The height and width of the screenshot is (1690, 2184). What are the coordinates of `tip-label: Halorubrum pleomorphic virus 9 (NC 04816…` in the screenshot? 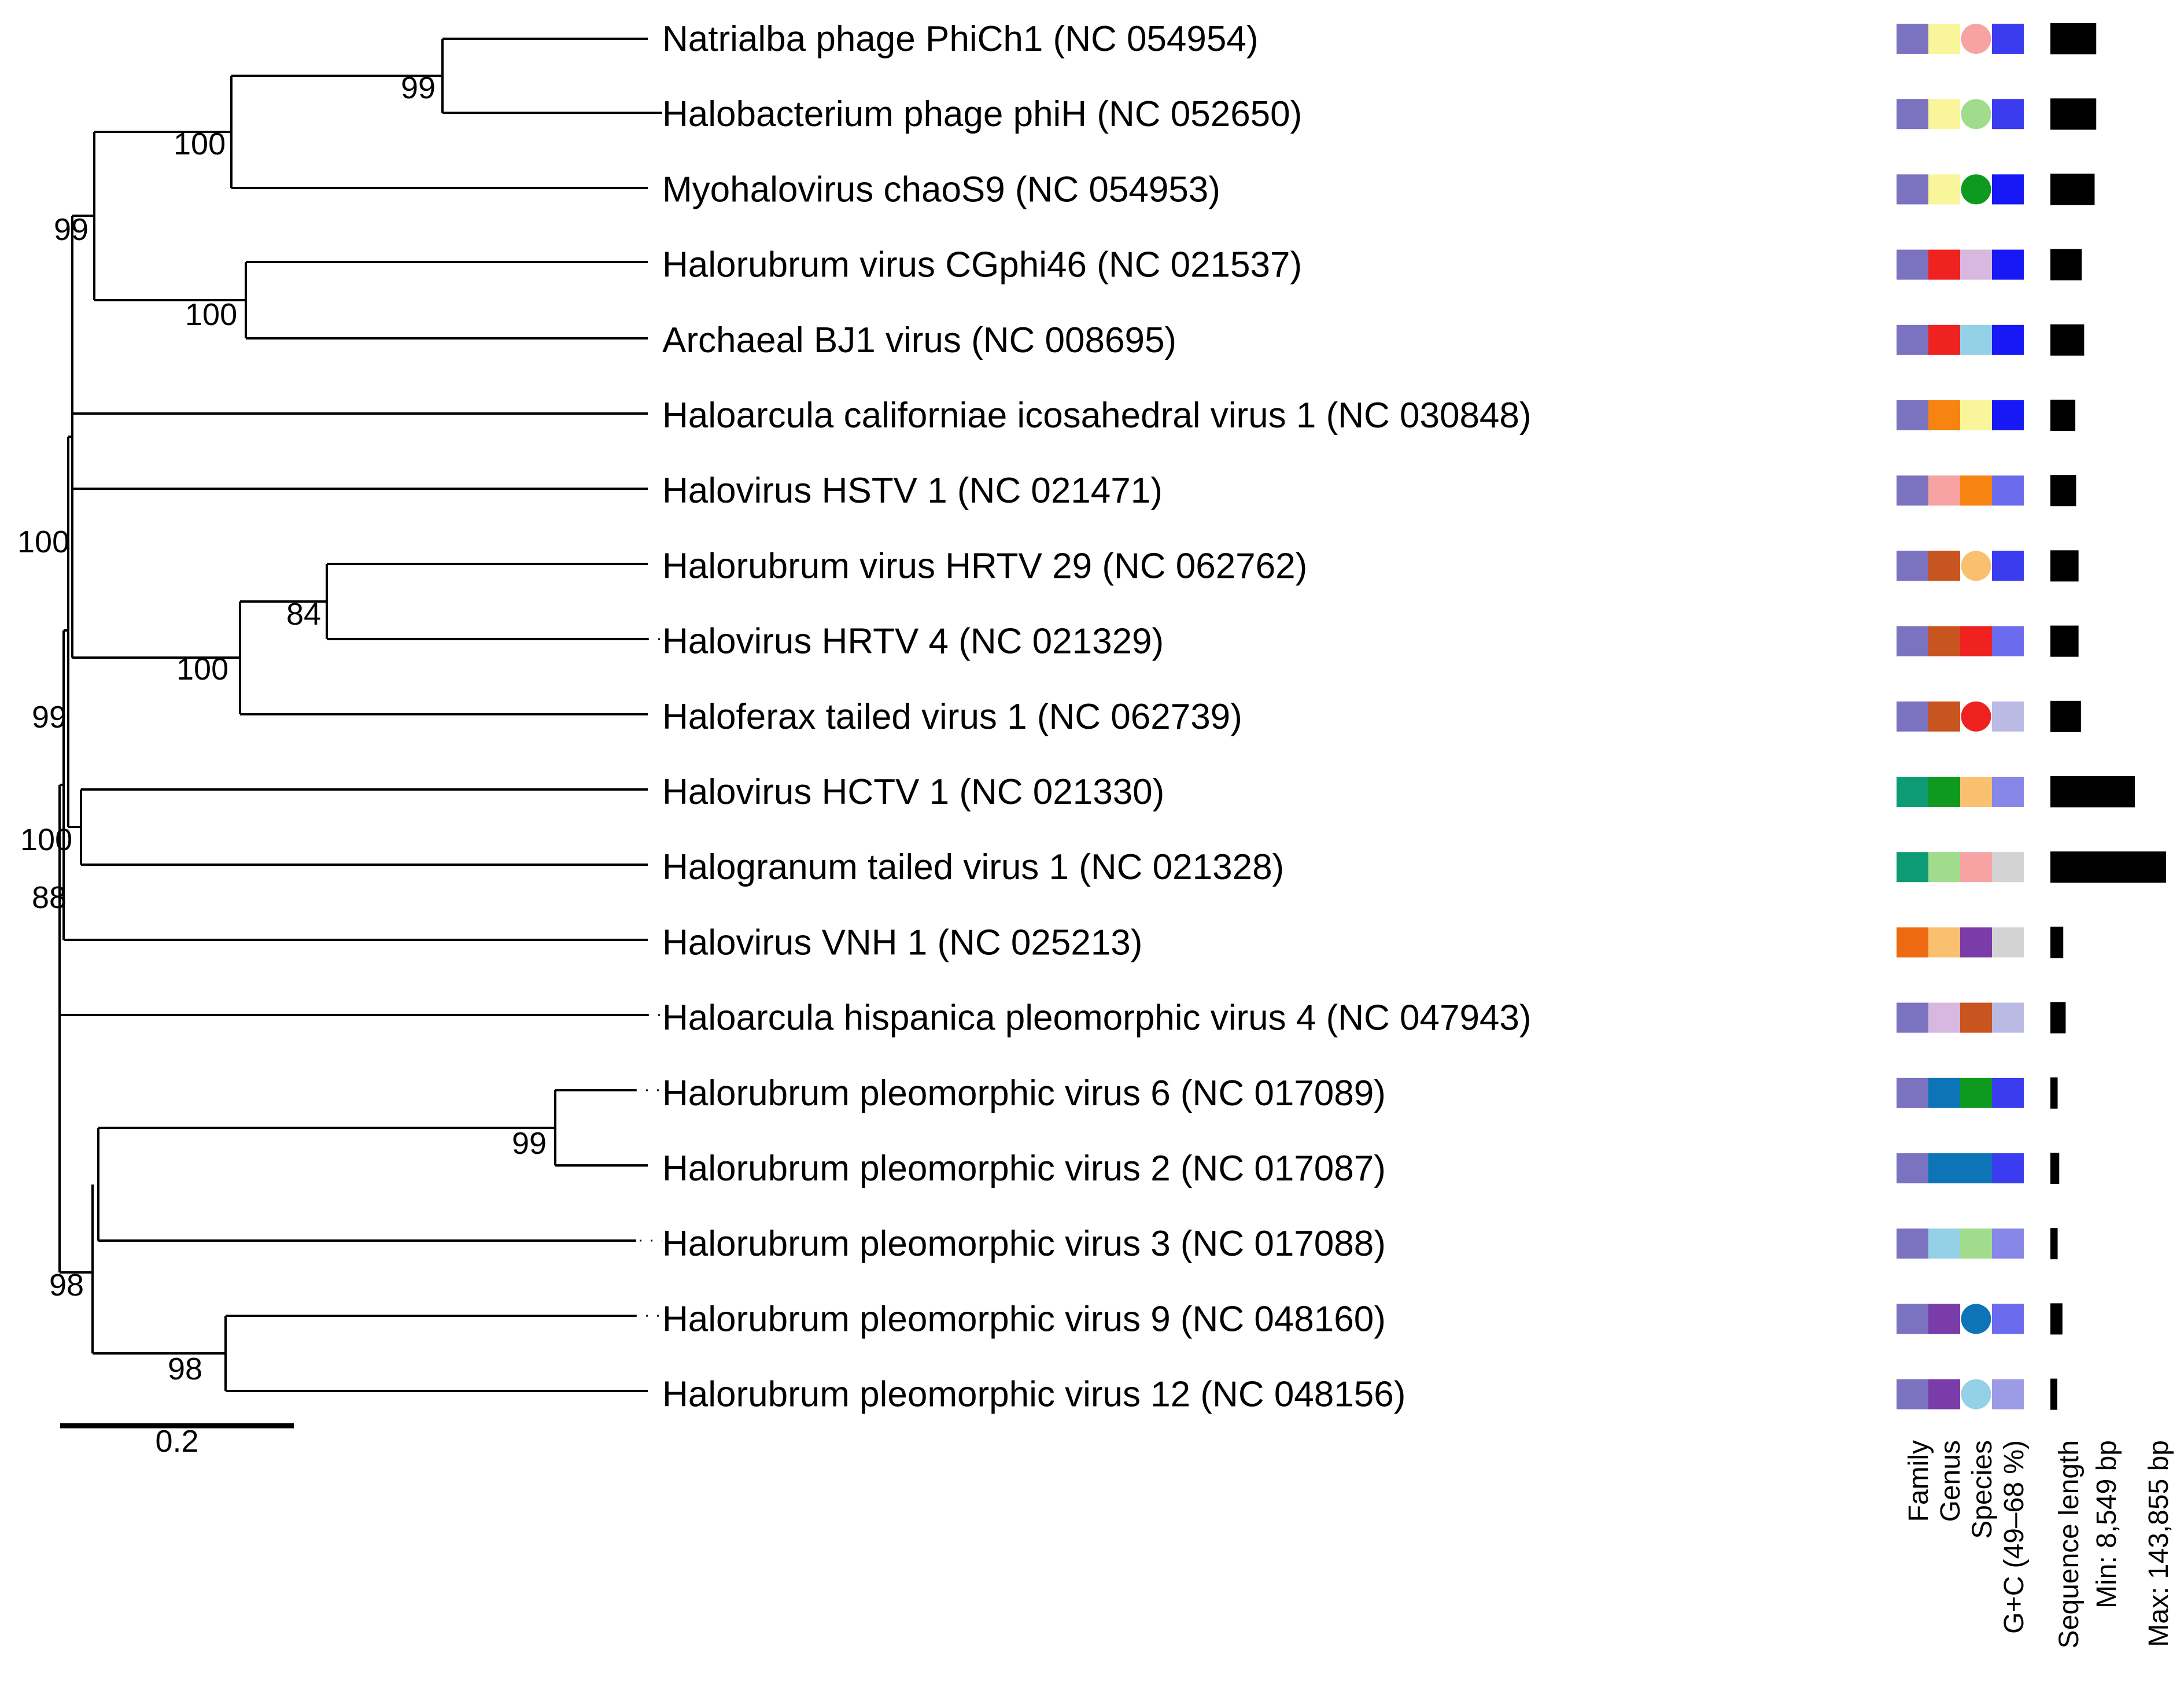 It's located at (1024, 1319).